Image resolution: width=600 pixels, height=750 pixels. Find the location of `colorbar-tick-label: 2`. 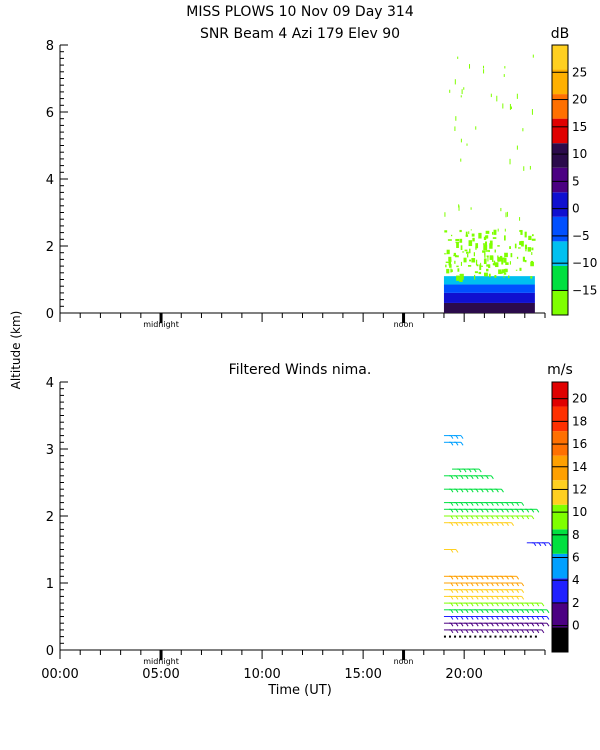

colorbar-tick-label: 2 is located at coordinates (576, 603).